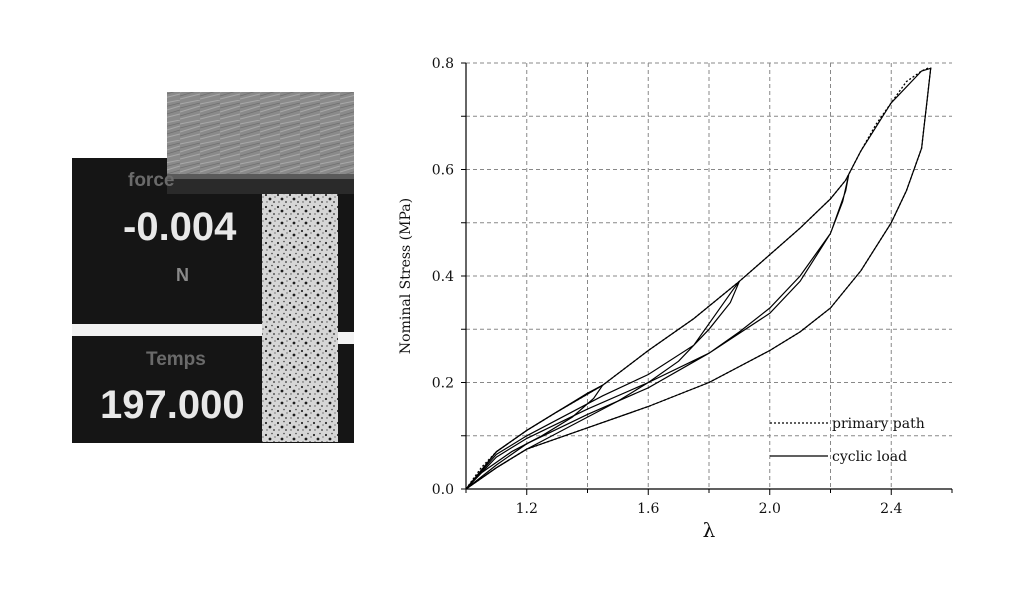  I want to click on time-label: Temps, so click(176, 359).